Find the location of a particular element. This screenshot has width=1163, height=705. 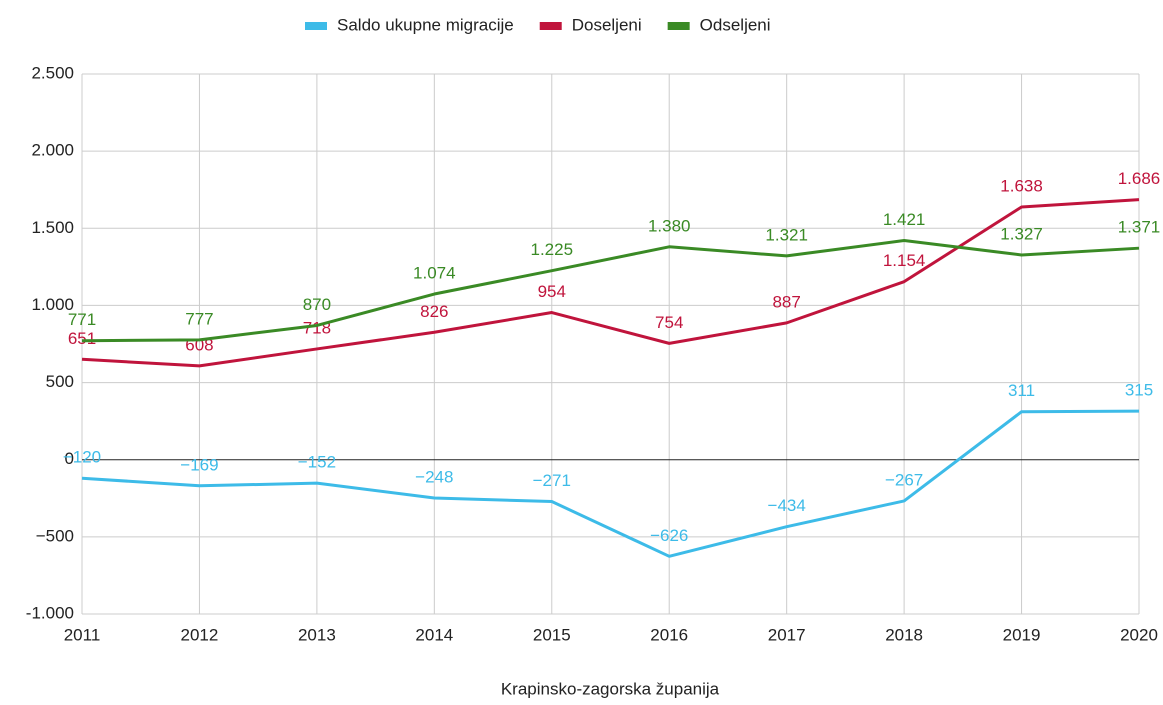

data-label: 1.686 is located at coordinates (1139, 178).